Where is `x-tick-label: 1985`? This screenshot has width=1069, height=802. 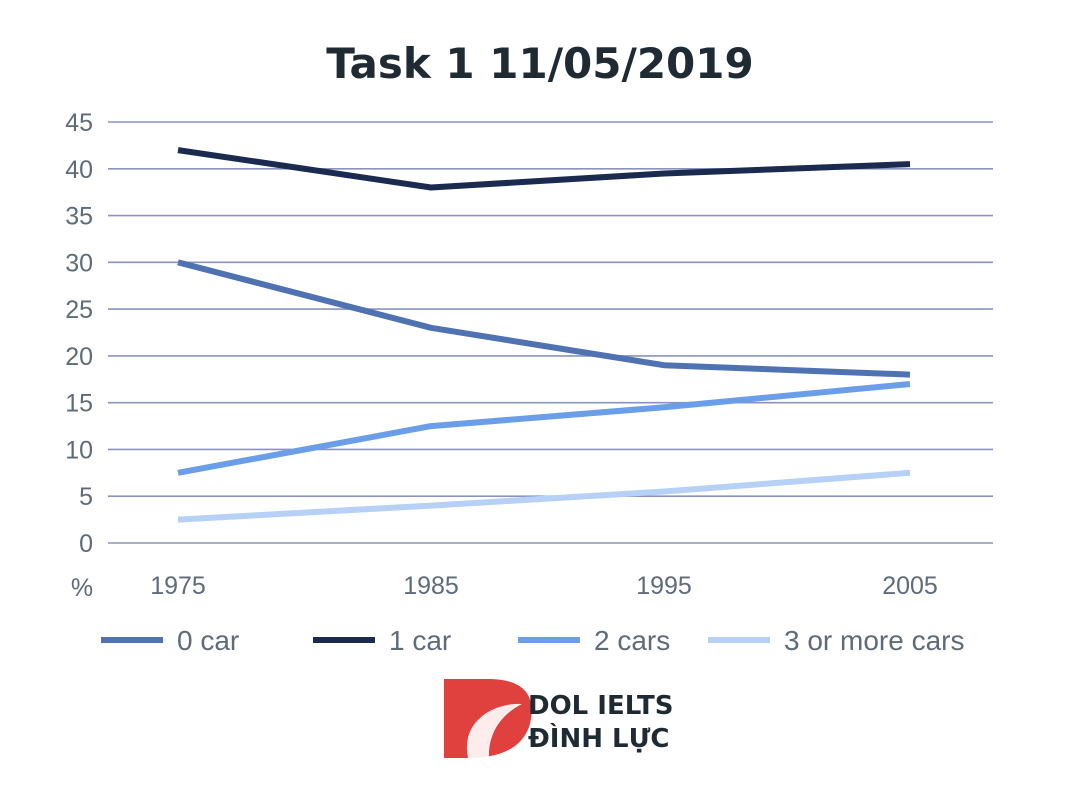
x-tick-label: 1985 is located at coordinates (431, 586).